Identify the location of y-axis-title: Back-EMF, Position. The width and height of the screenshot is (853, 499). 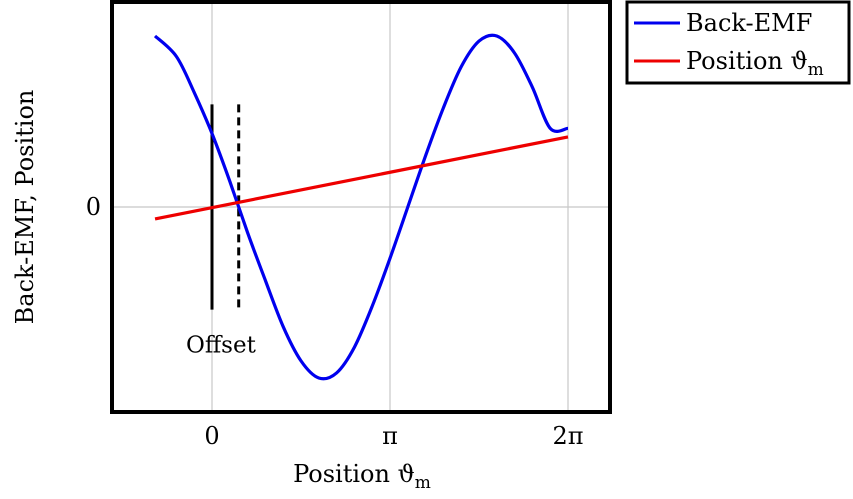
(25, 207).